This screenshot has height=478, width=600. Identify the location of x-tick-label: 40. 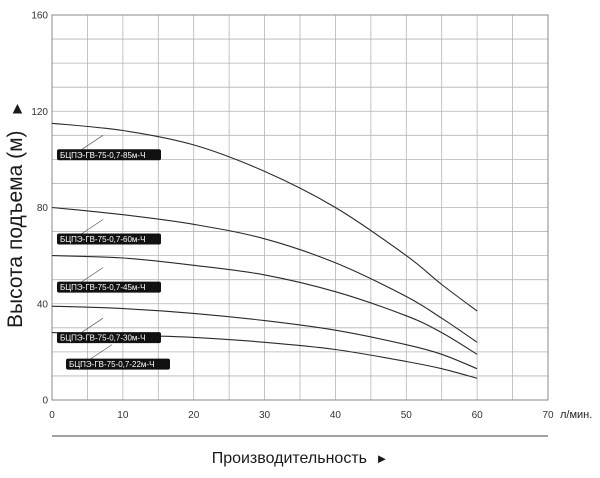
(336, 415).